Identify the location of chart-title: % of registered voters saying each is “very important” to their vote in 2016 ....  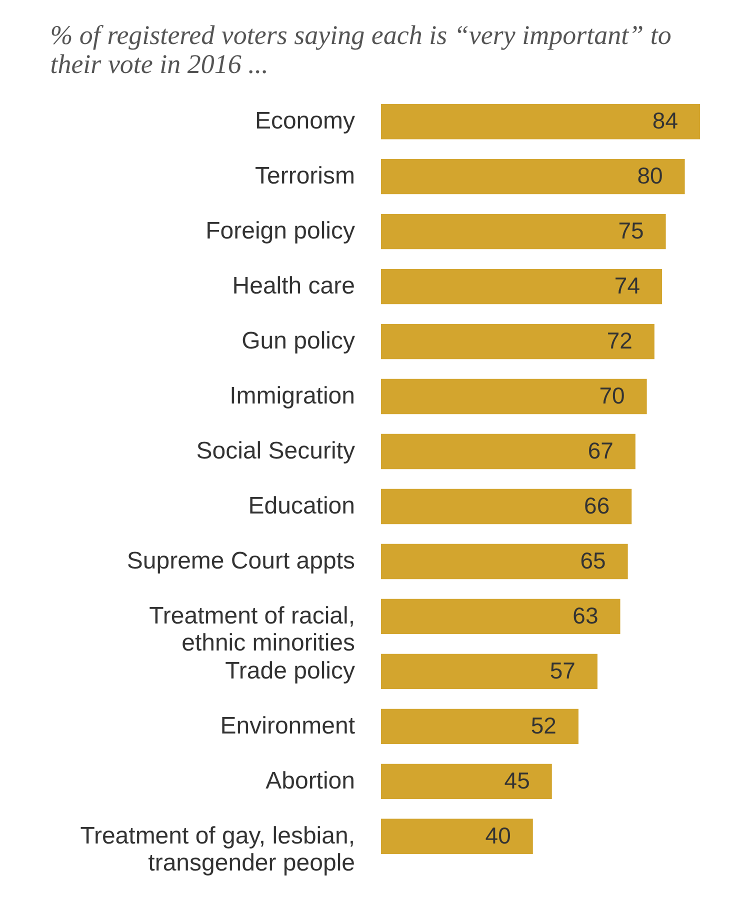
(361, 49).